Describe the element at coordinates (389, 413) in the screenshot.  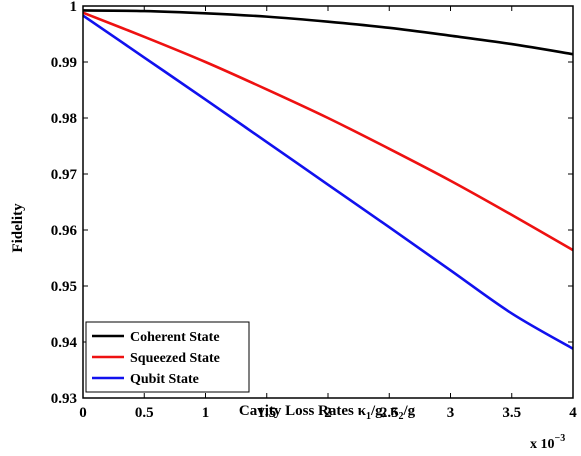
I see `x-tick-label: 2.5` at that location.